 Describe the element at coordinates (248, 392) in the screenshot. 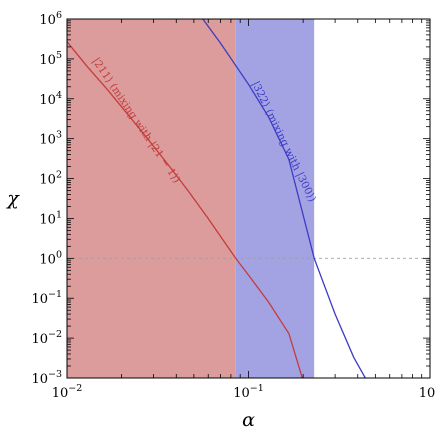

I see `x-tick-label: 10⁻¹` at that location.